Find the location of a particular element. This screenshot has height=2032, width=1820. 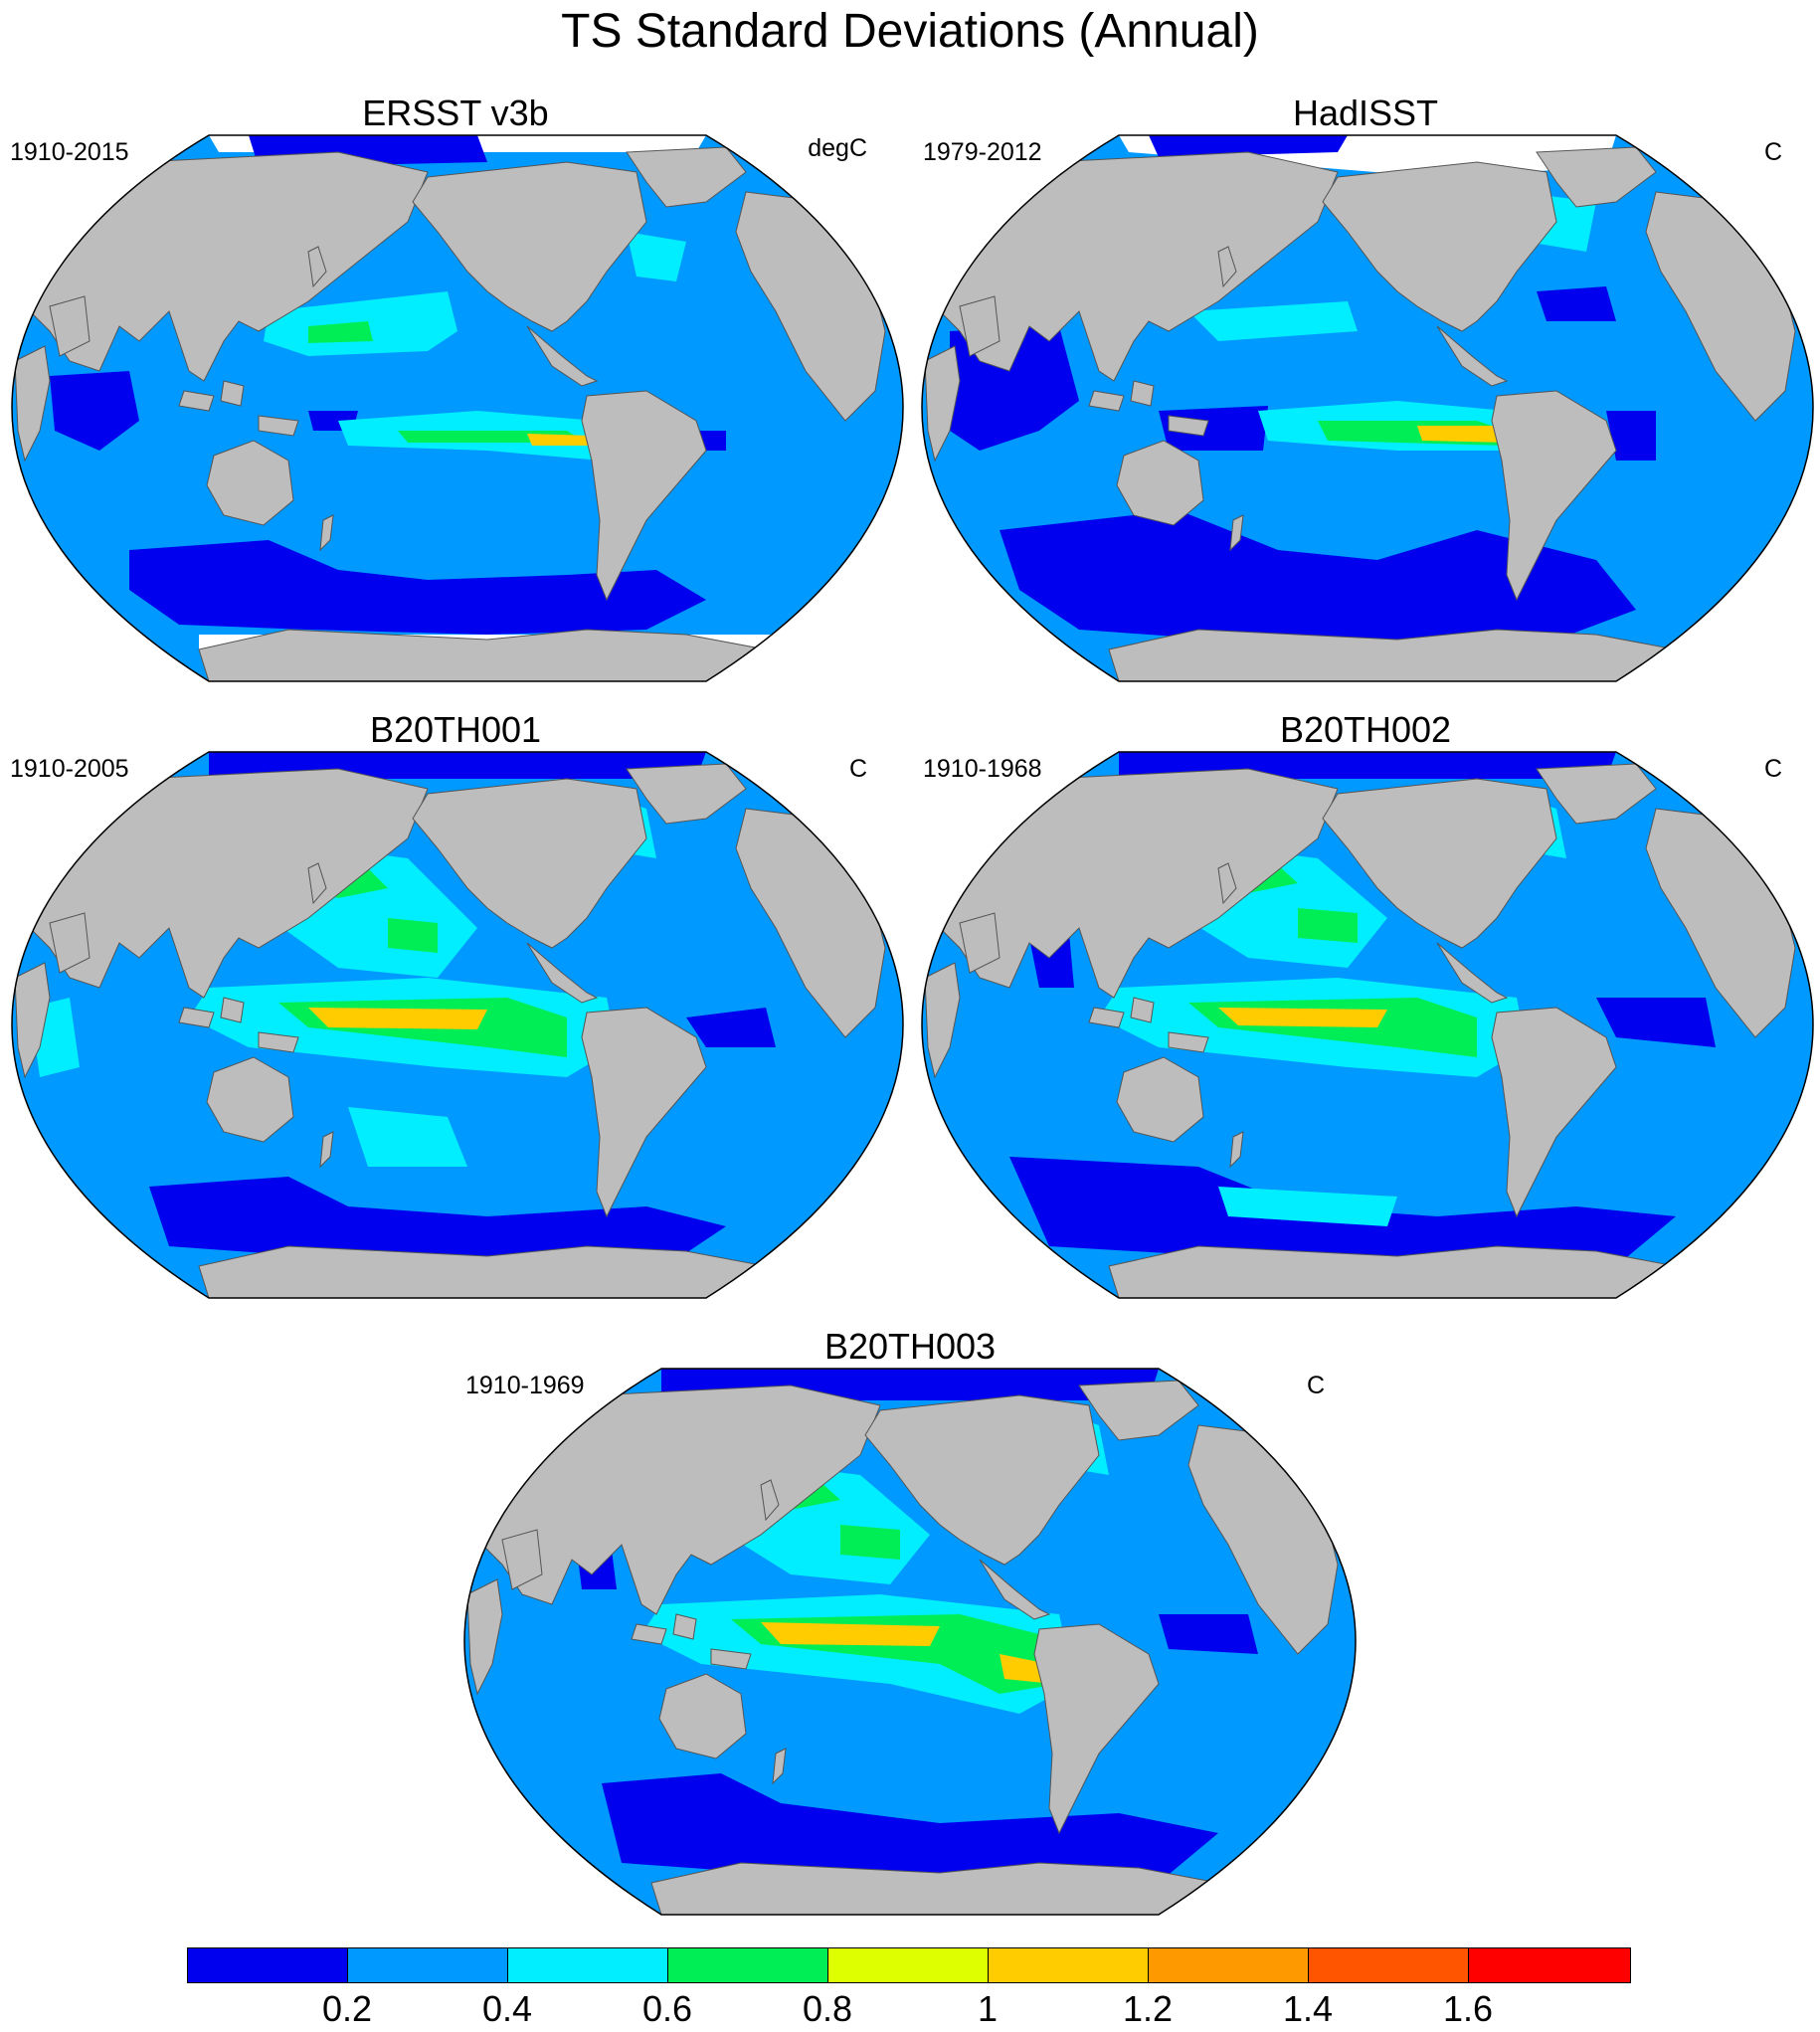

colorbar-tick-label: 0.4 is located at coordinates (507, 2009).